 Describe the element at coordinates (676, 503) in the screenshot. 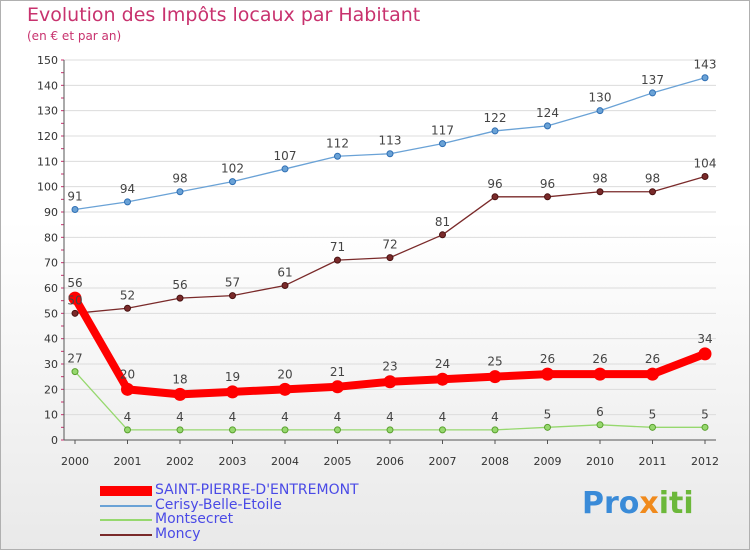

I see `logo-part-3: iti` at that location.